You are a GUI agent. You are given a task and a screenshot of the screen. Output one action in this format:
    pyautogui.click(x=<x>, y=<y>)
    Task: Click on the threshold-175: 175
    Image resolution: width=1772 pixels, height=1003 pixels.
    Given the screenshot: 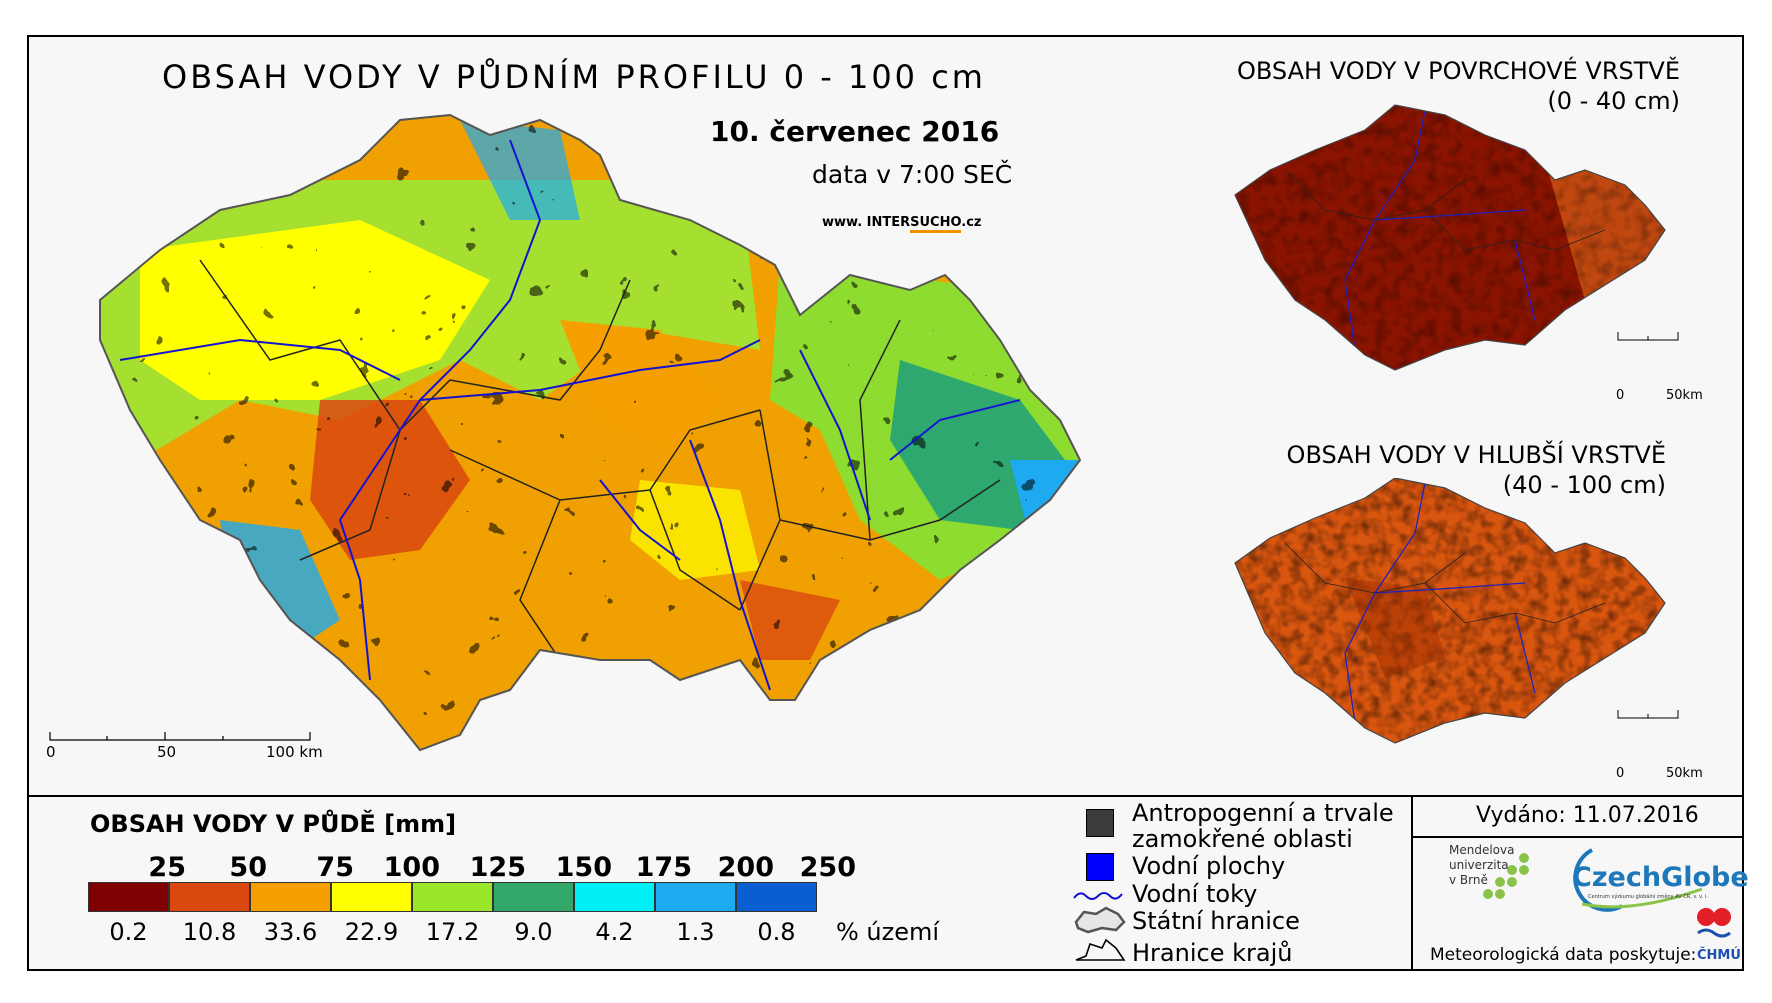 What is the action you would take?
    pyautogui.click(x=663, y=867)
    